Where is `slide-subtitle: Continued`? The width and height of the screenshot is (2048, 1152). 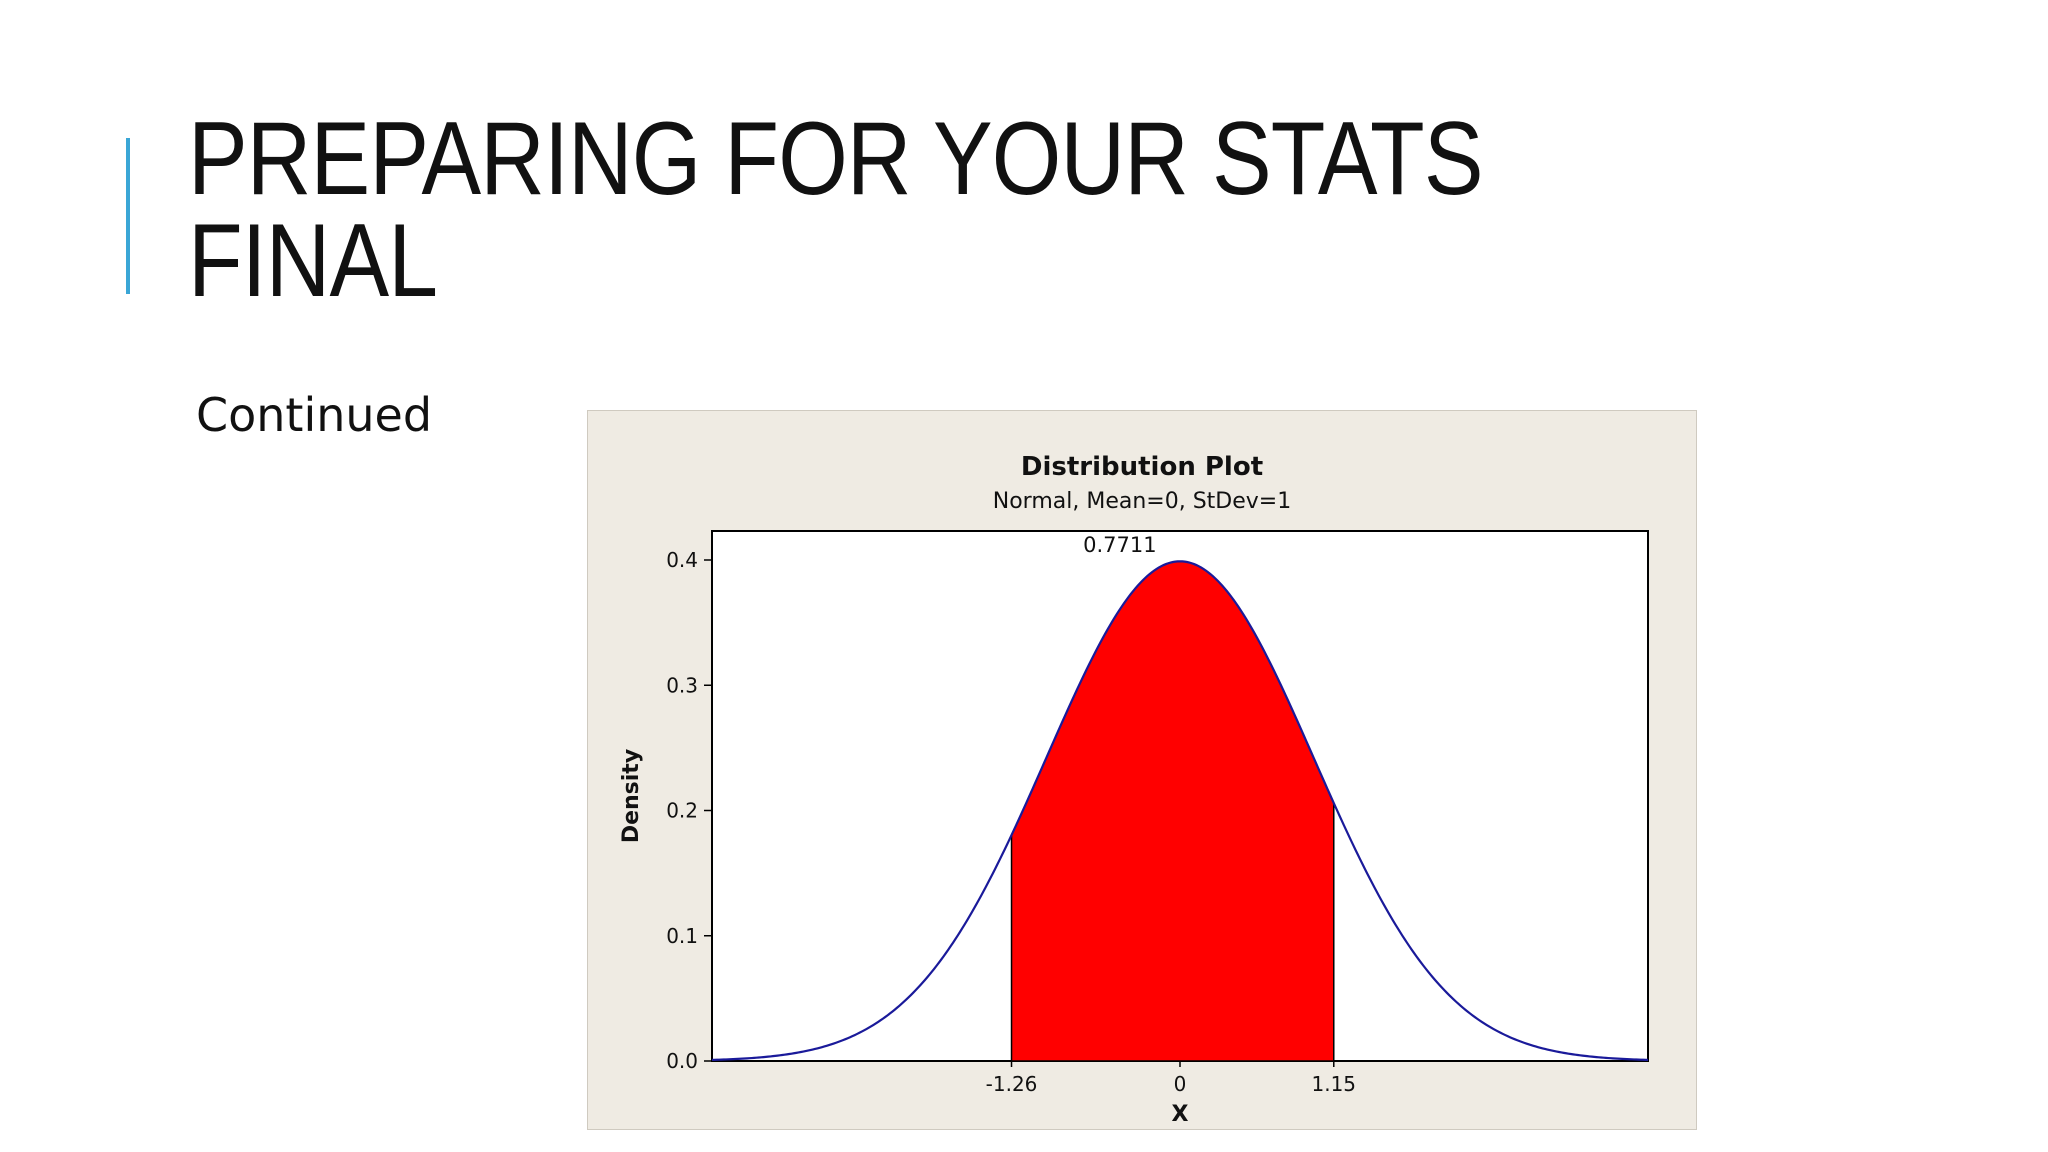 slide-subtitle: Continued is located at coordinates (314, 415).